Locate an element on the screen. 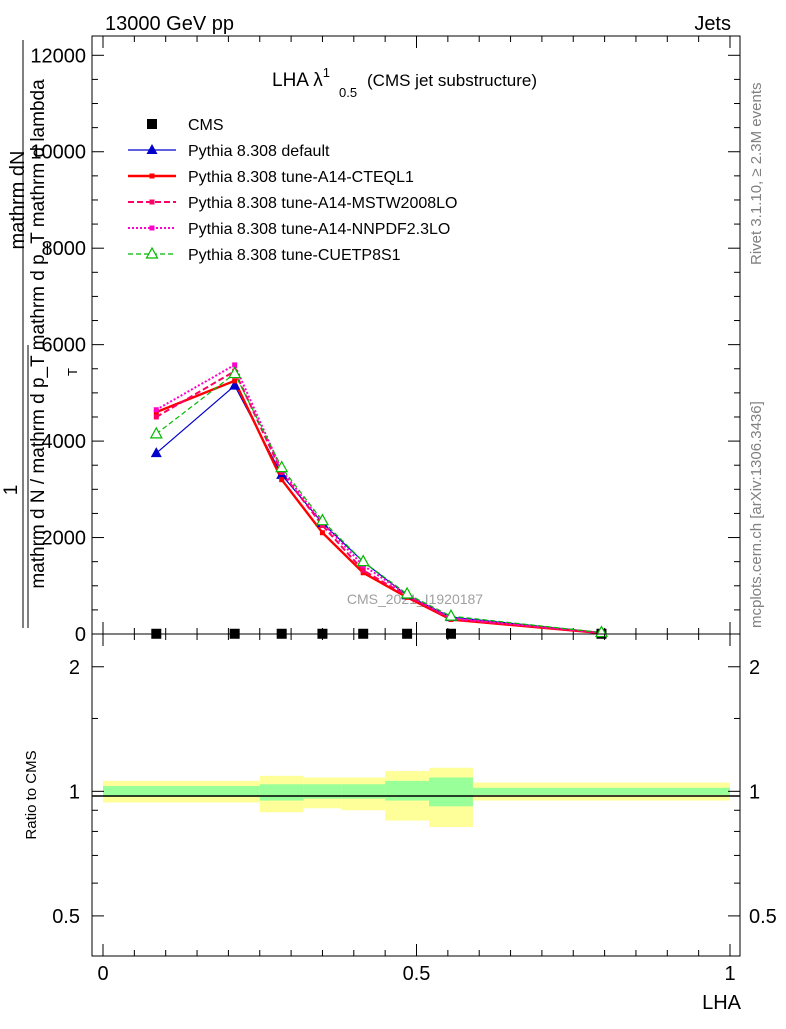  title-main: LHA λ is located at coordinates (297, 80).